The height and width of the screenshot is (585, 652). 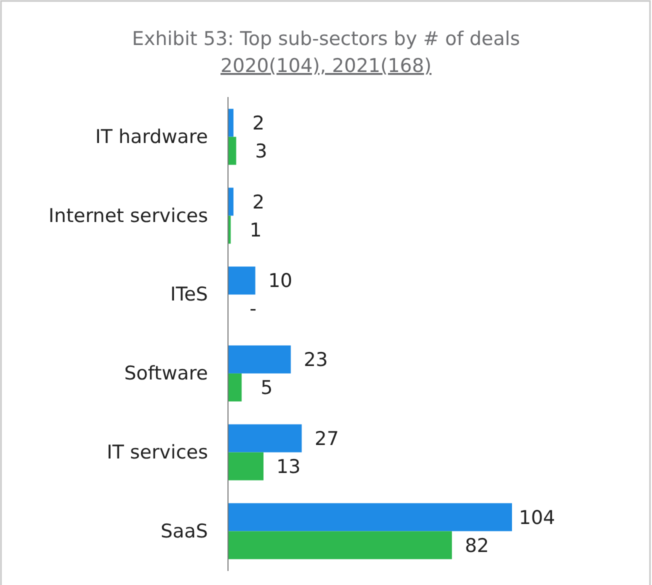 What do you see at coordinates (266, 388) in the screenshot?
I see `data-label: 5` at bounding box center [266, 388].